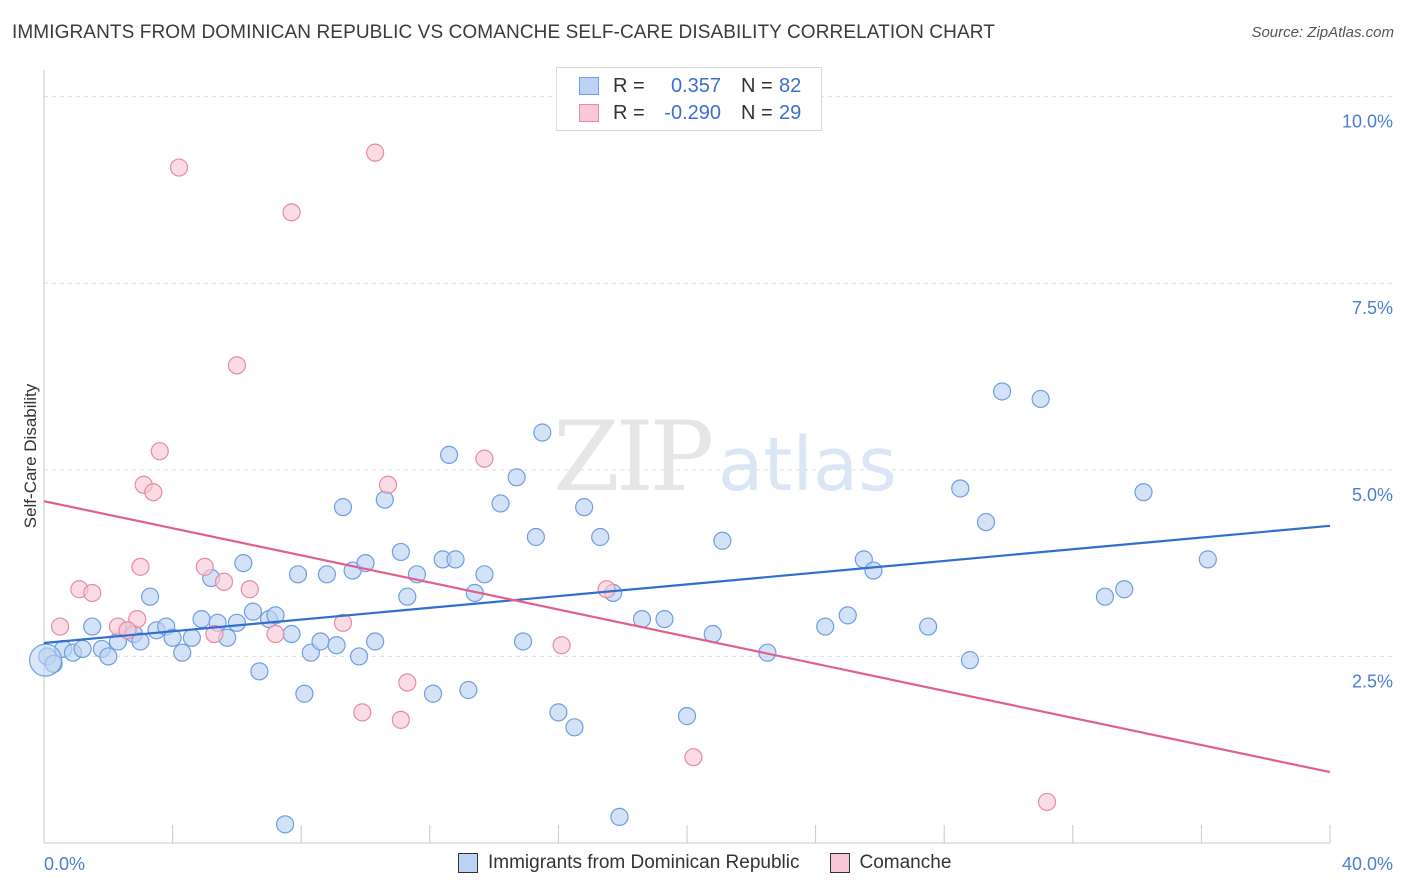 The width and height of the screenshot is (1406, 892). I want to click on legend-item-comanche: Comanche, so click(890, 863).